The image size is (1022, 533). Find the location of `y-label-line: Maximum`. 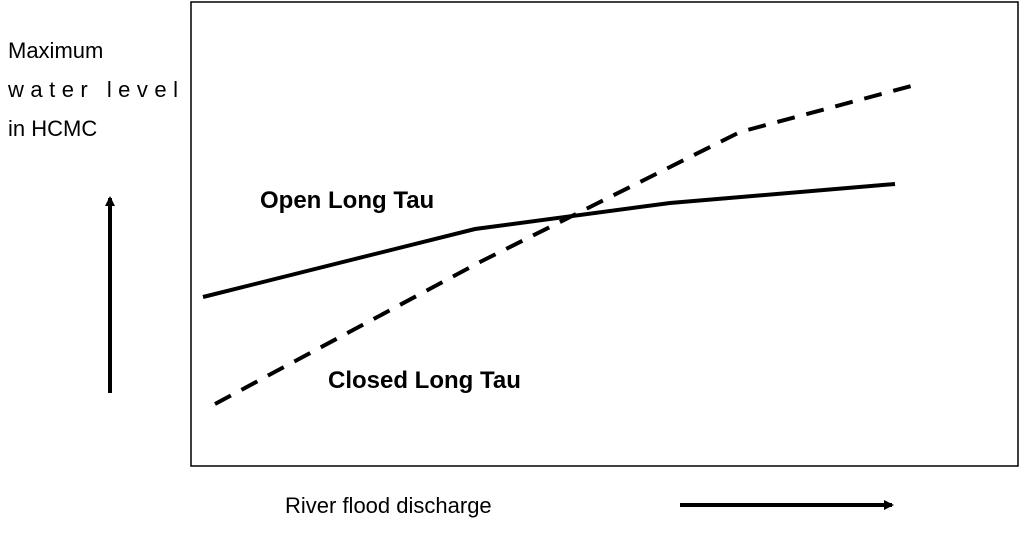

y-label-line: Maximum is located at coordinates (55, 50).